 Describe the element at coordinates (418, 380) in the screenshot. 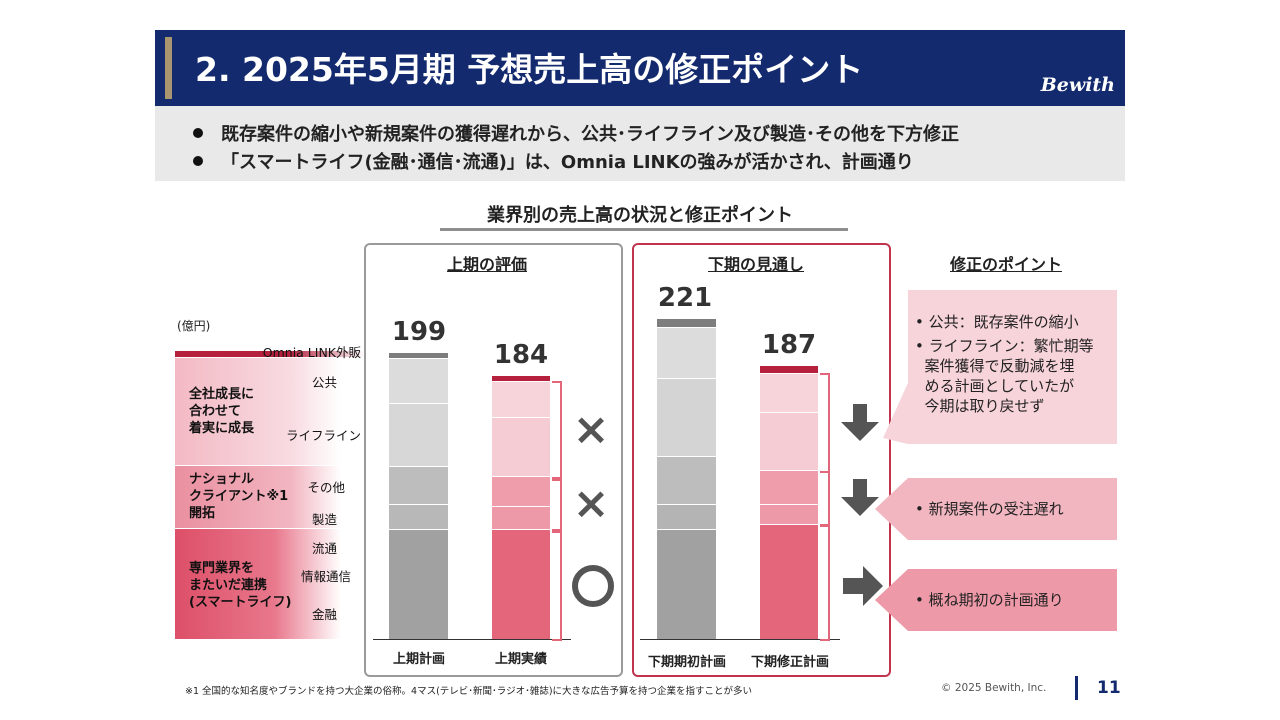

I see `bar-h1-plan-public` at that location.